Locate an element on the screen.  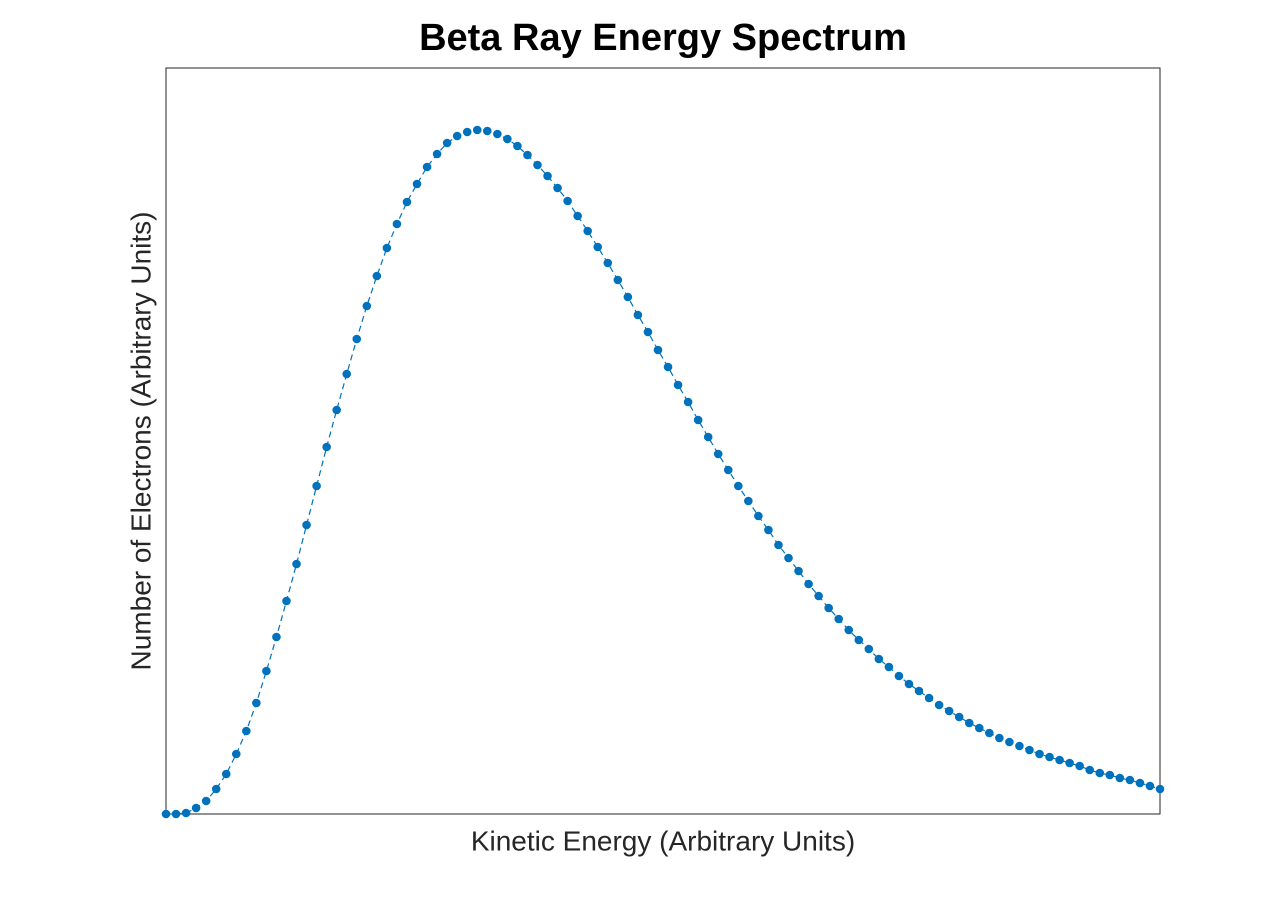
y-axis-label: Number of Electrons (Arbitrary Units) is located at coordinates (140, 440).